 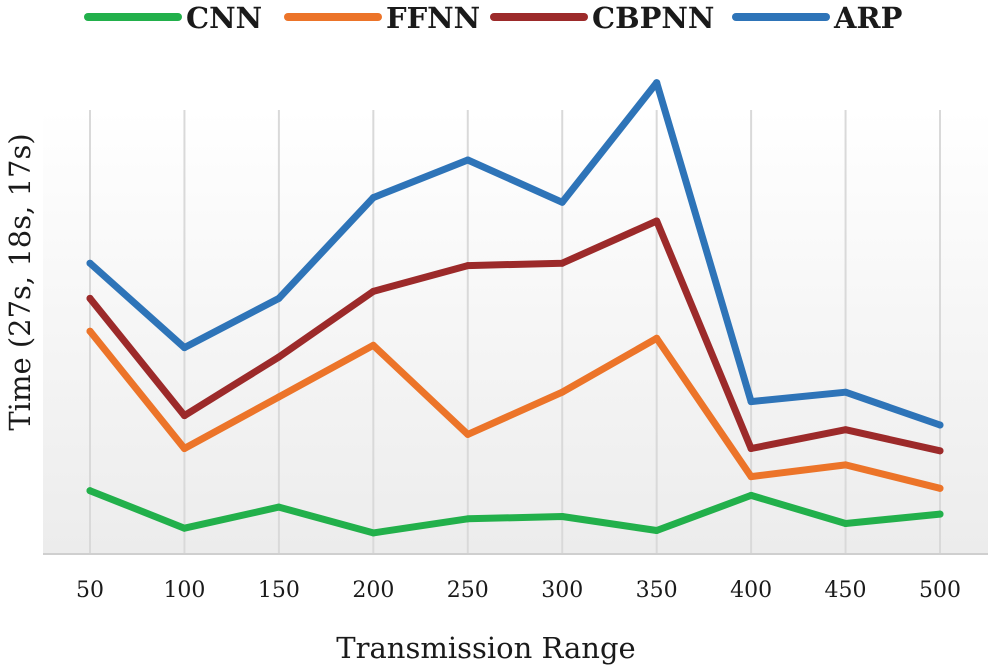 I want to click on x-tick-label-300: 300, so click(x=562, y=590).